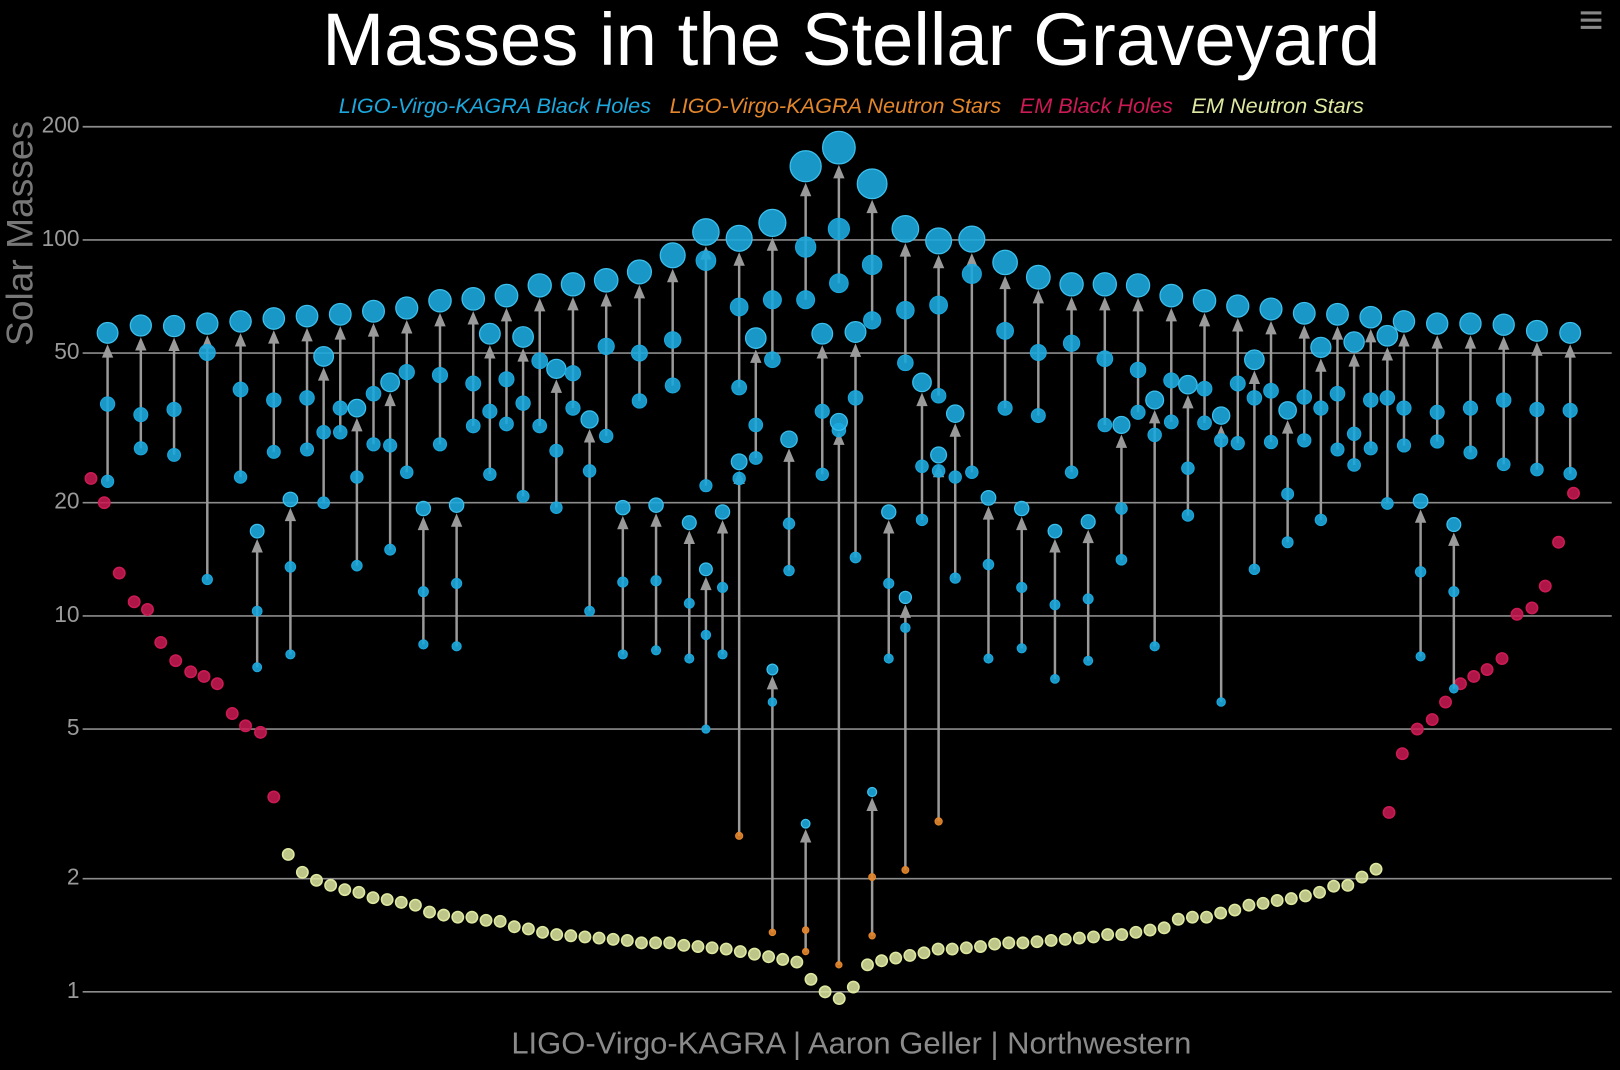  What do you see at coordinates (73, 990) in the screenshot?
I see `y-tick-label: 1` at bounding box center [73, 990].